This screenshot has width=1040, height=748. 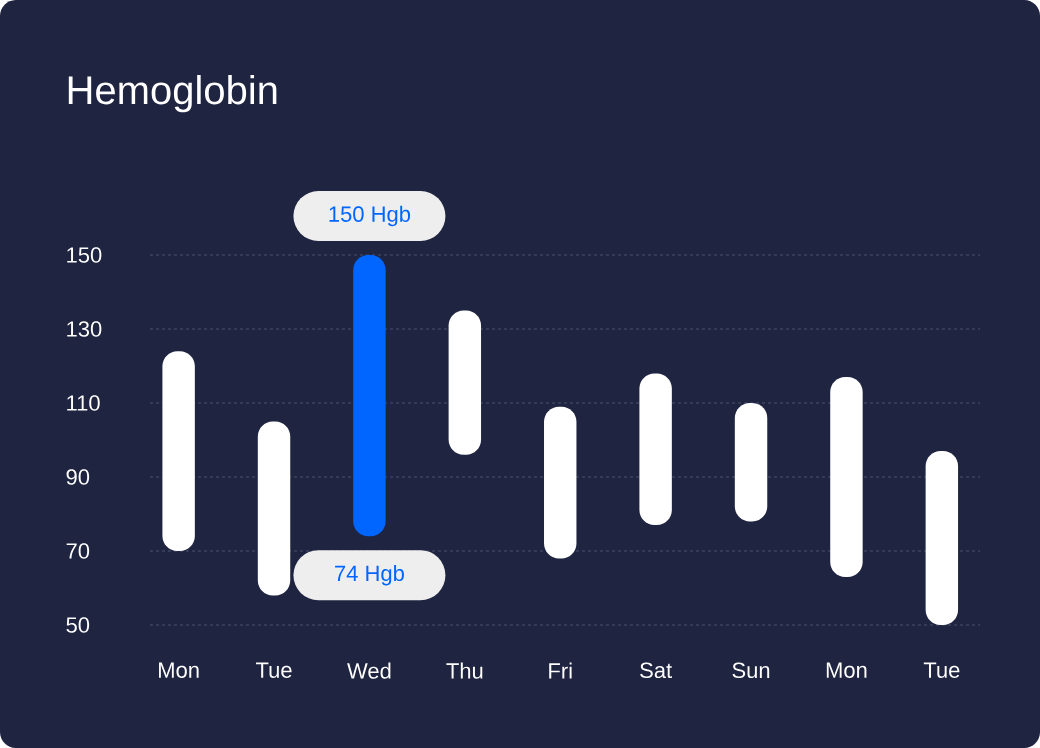 What do you see at coordinates (464, 670) in the screenshot?
I see `x-tick-label: Thu` at bounding box center [464, 670].